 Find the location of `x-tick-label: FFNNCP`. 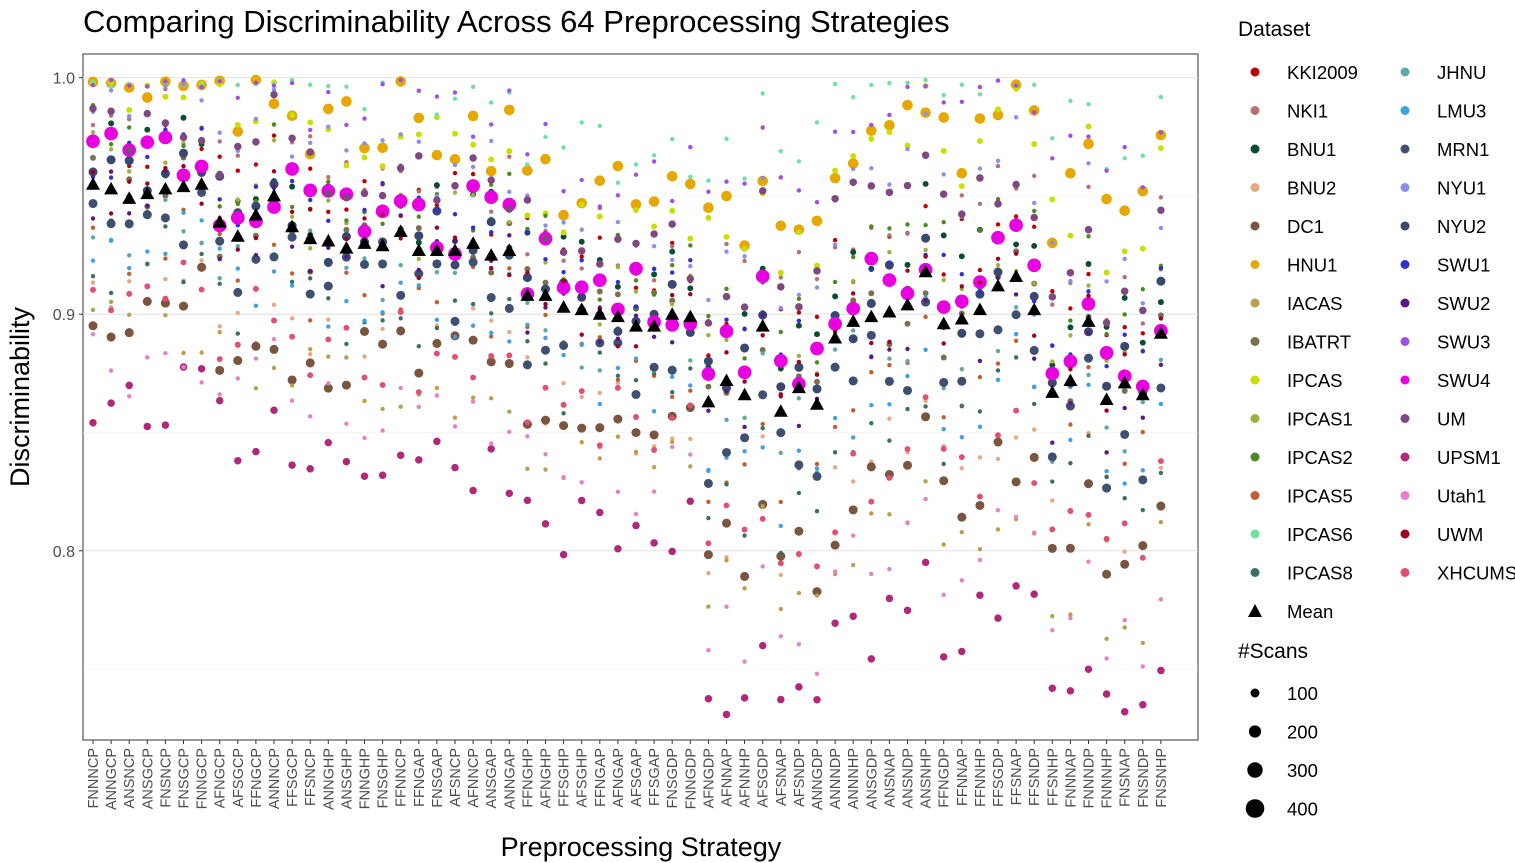

x-tick-label: FFNNCP is located at coordinates (402, 777).